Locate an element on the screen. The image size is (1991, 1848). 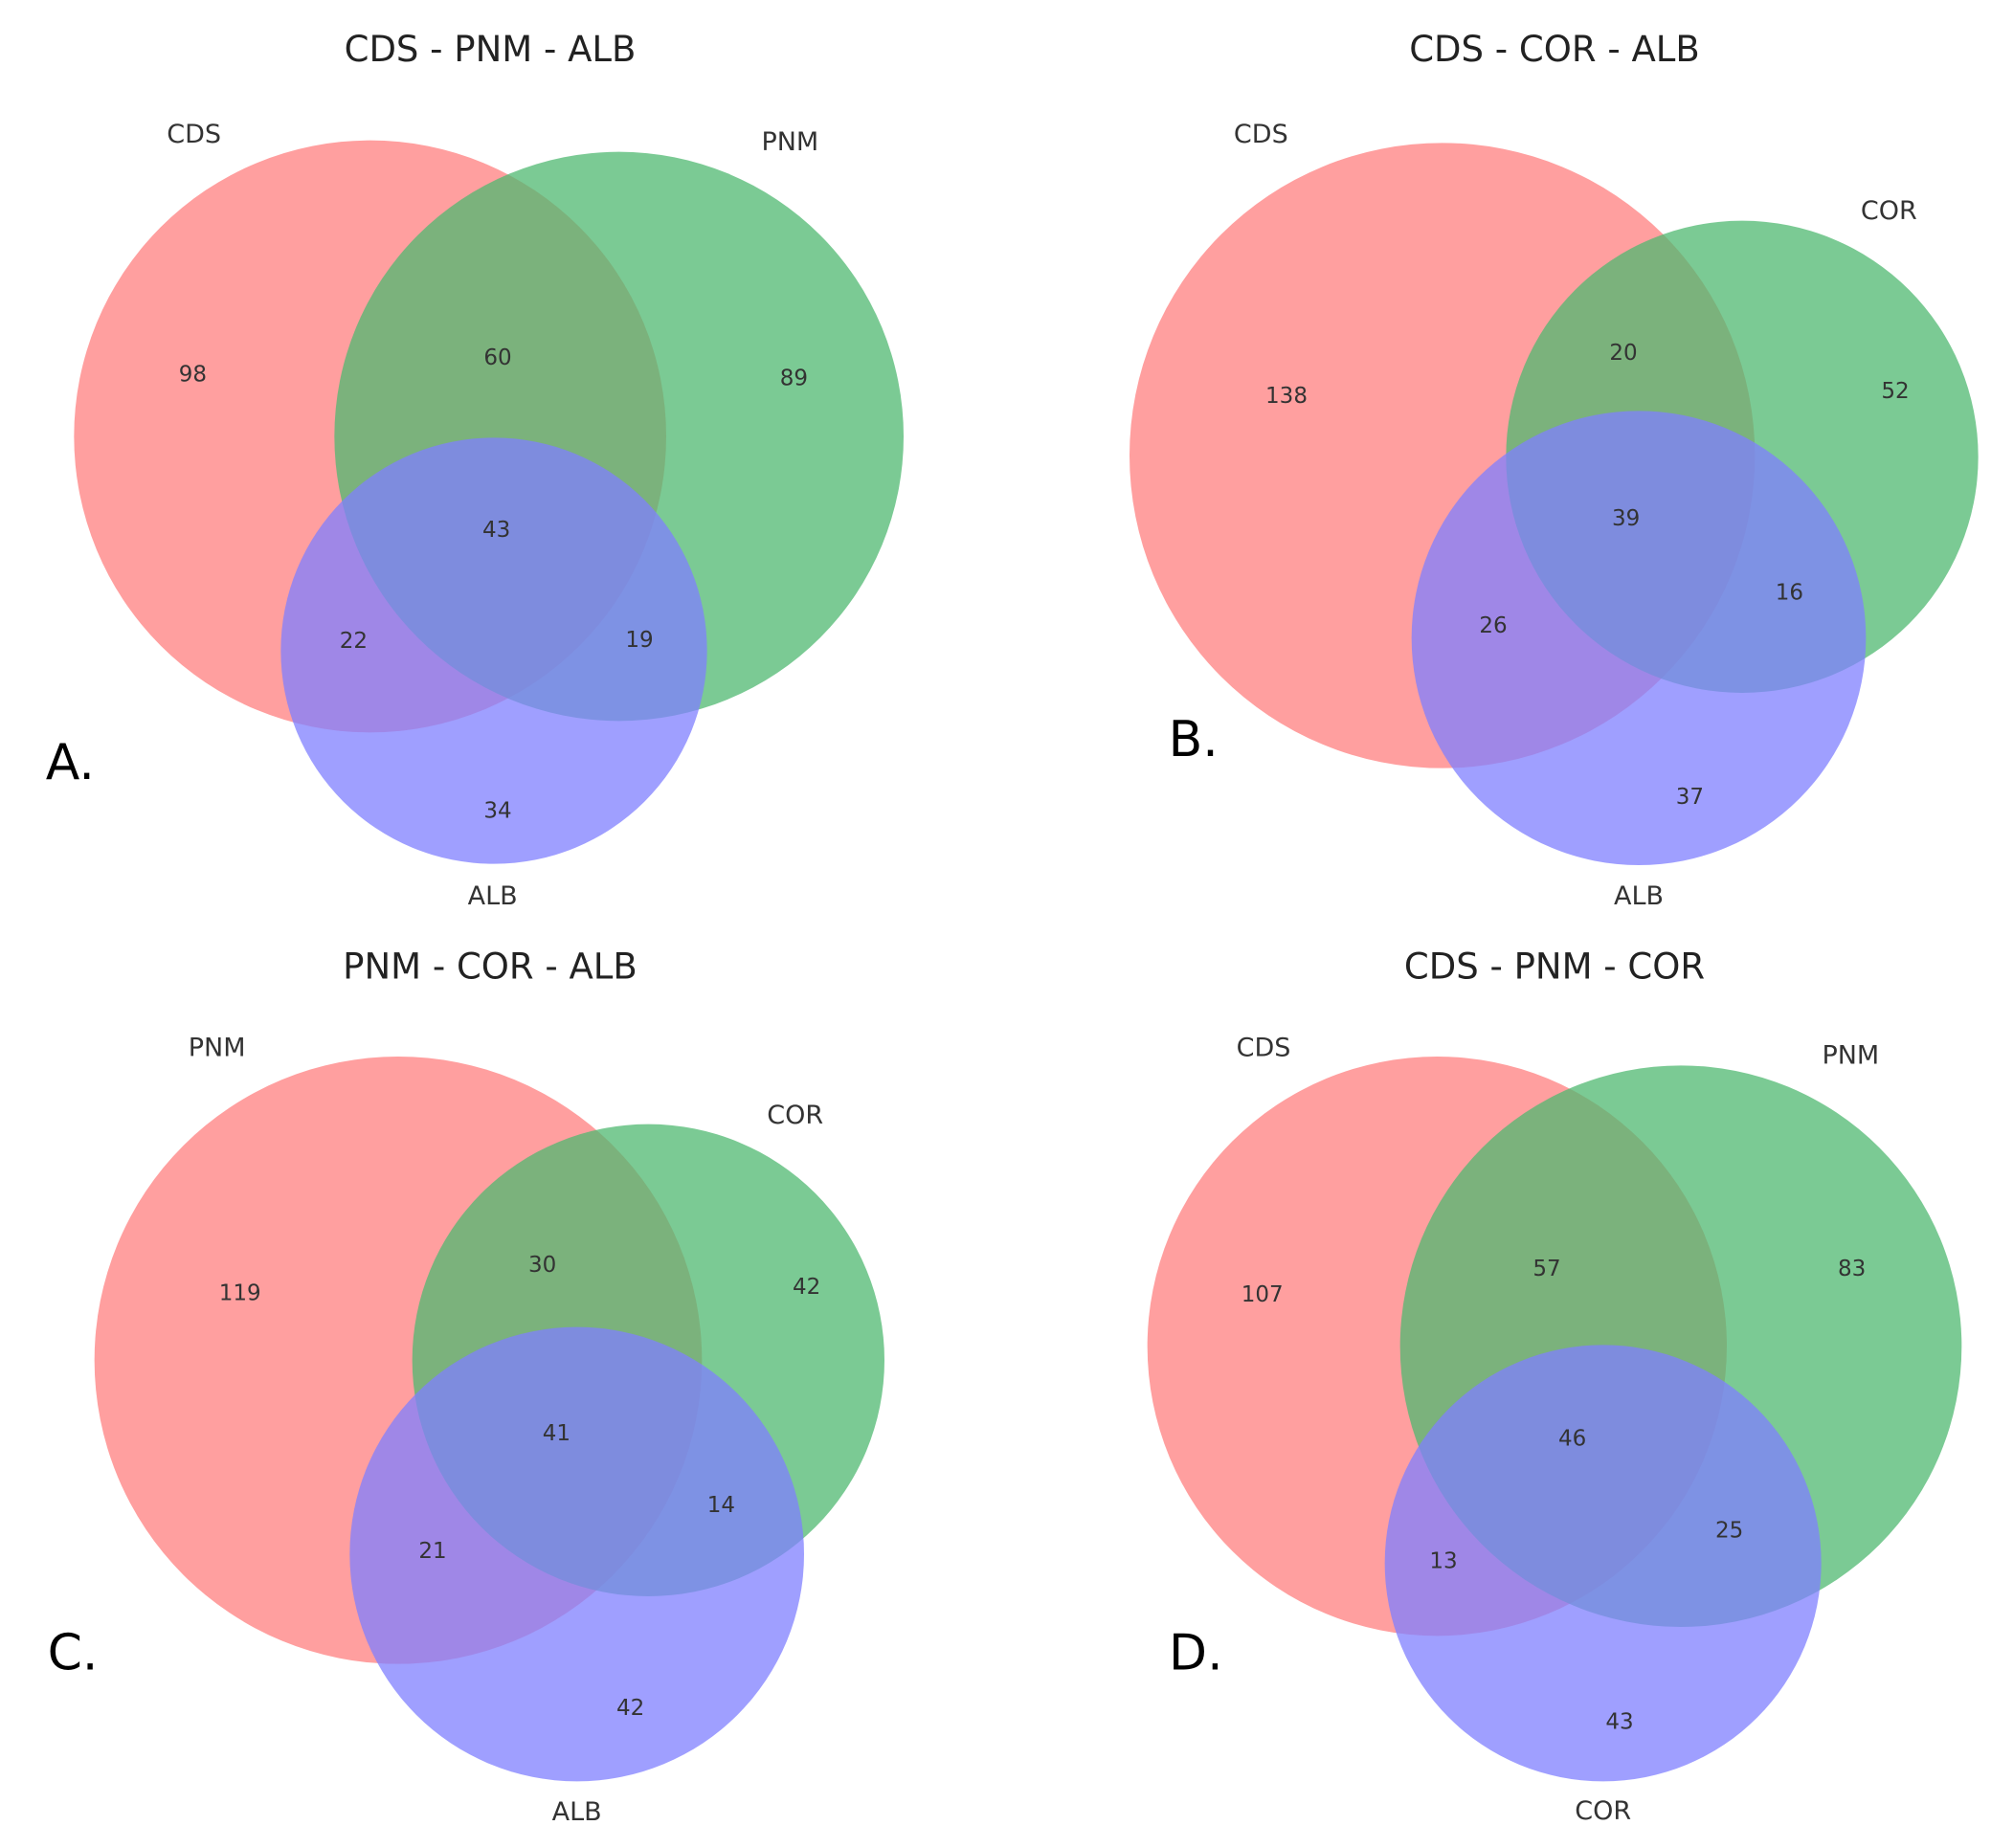
panel-d-region-111: 46 is located at coordinates (1572, 1440).